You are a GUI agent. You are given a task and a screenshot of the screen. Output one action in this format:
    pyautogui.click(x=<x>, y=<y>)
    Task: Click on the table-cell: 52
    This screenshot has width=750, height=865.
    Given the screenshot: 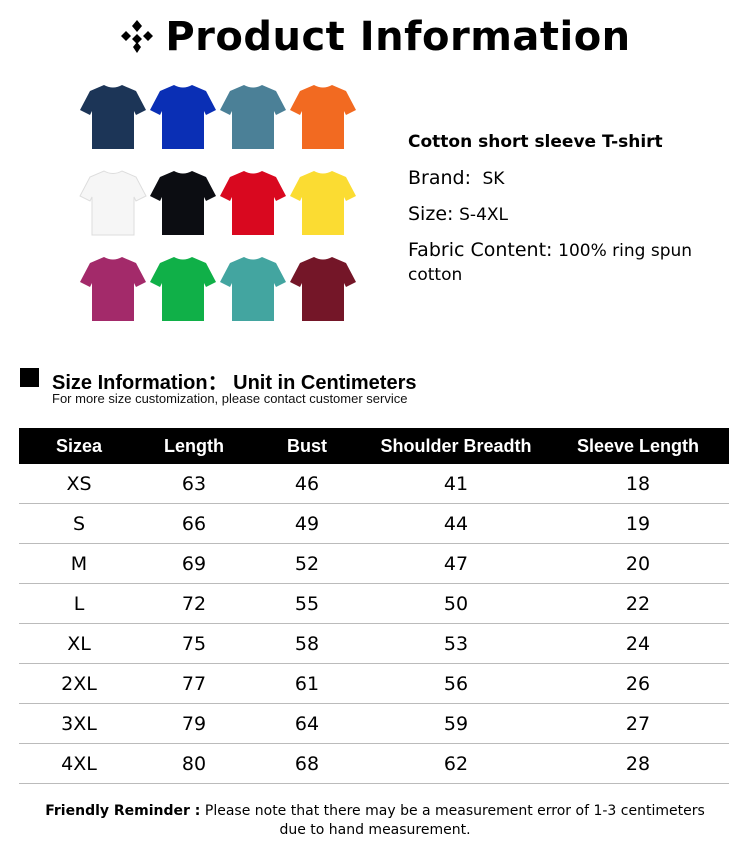 What is the action you would take?
    pyautogui.click(x=307, y=563)
    